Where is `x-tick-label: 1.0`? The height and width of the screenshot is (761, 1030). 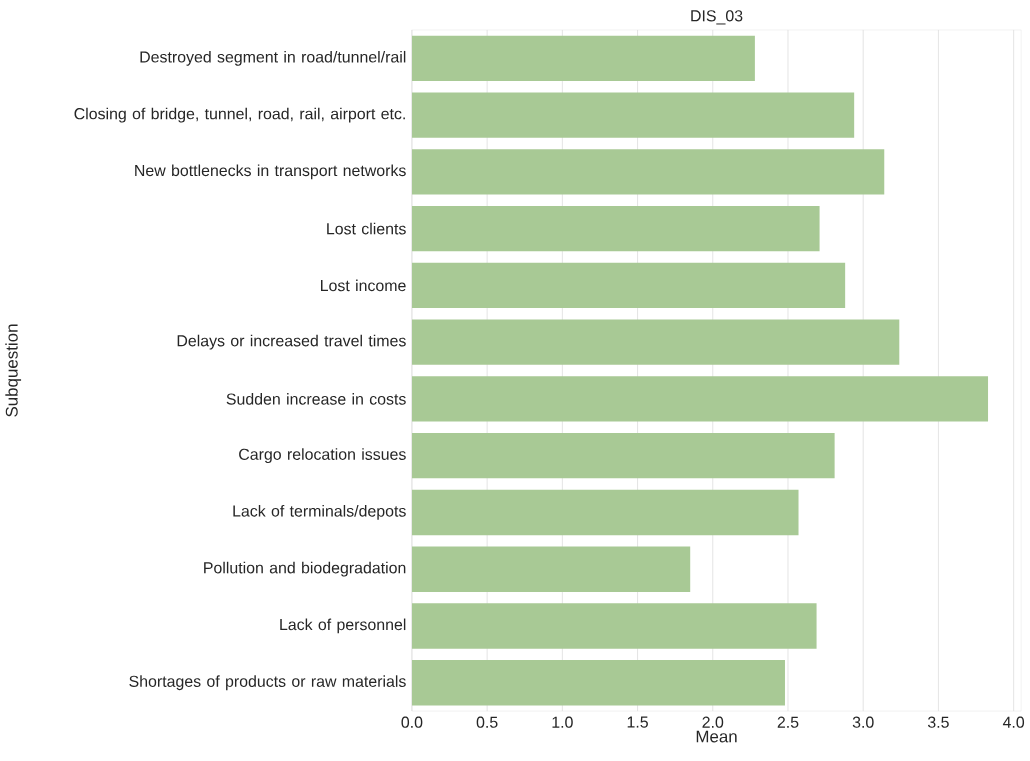 x-tick-label: 1.0 is located at coordinates (562, 722).